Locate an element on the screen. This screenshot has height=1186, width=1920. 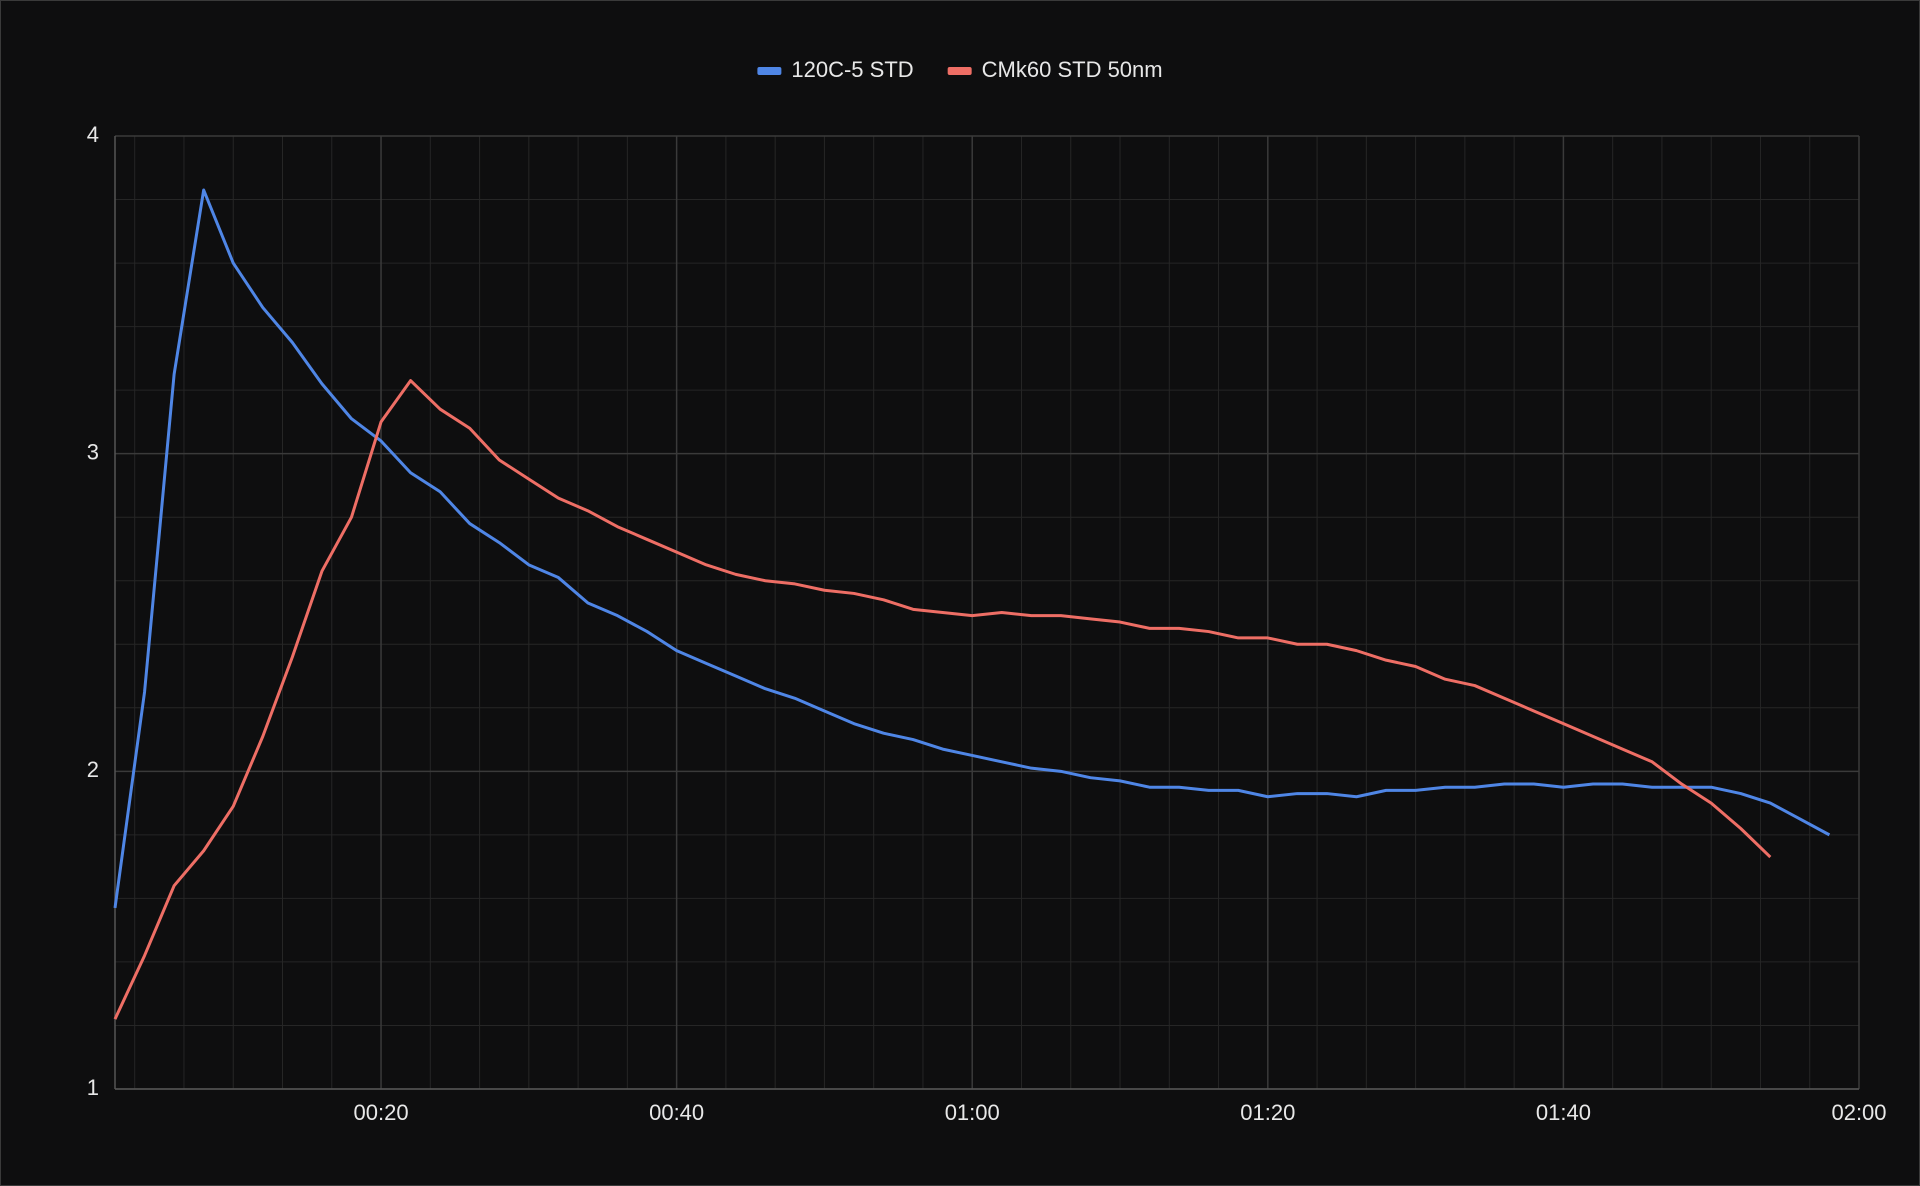
legend-item: CMk60 STD 50nm is located at coordinates (1055, 69).